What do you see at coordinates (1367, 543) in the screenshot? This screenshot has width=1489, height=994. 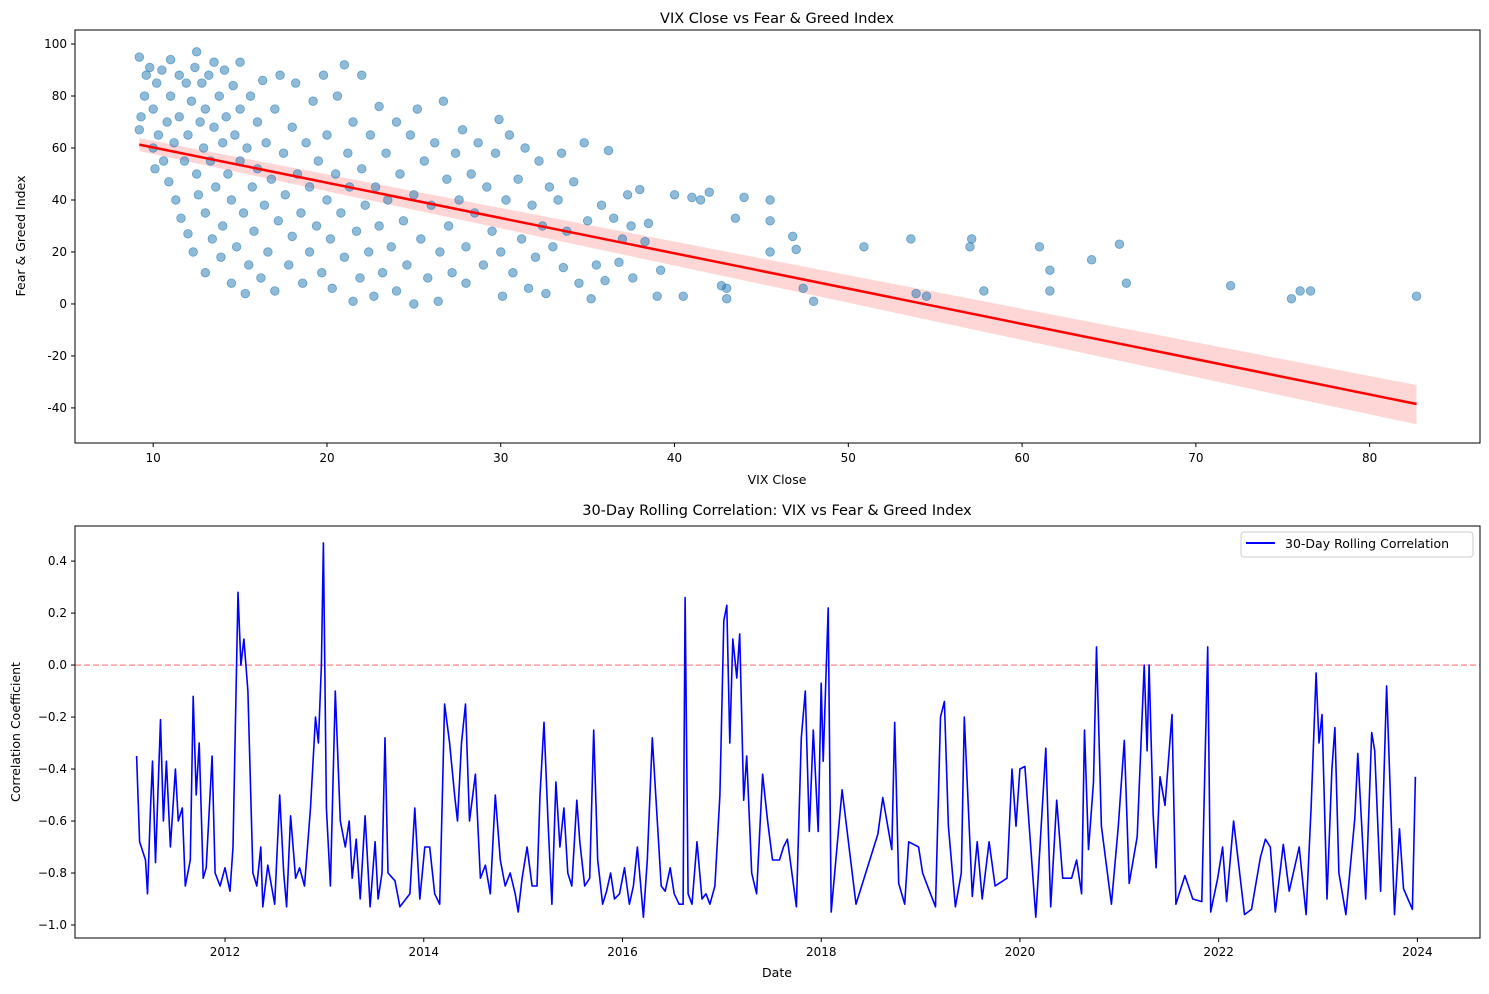 I see `legend-label: 30-Day Rolling Correlation` at bounding box center [1367, 543].